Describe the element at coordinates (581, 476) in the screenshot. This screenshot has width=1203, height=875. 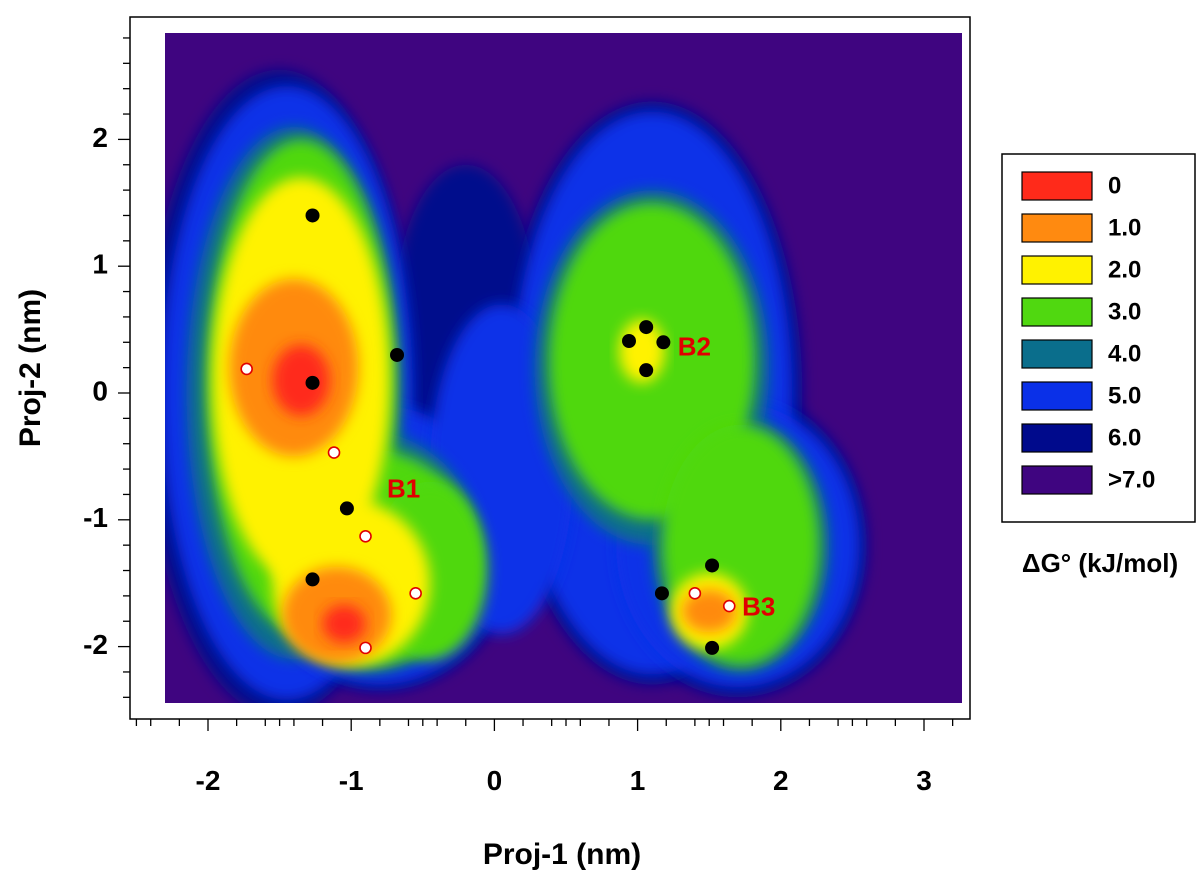
I see `basin-labels: B1 B2 B3` at that location.